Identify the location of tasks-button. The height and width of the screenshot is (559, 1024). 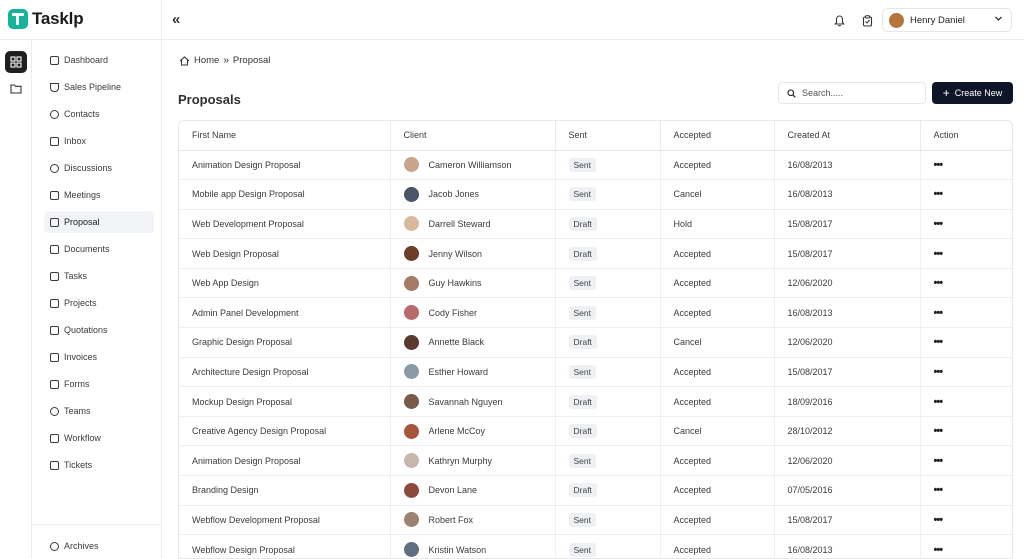
(867, 21).